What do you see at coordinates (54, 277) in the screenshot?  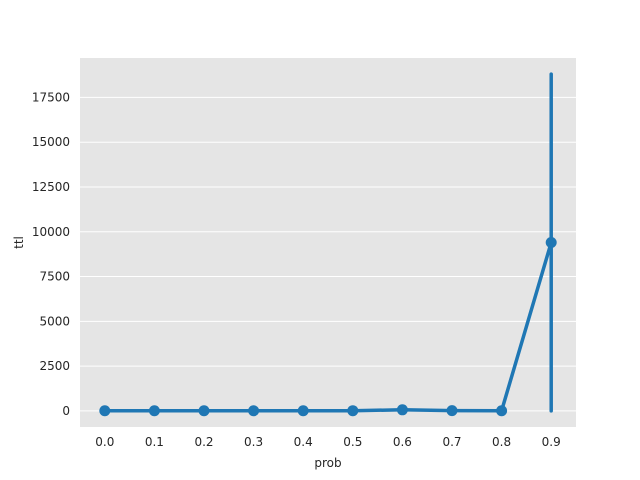 I see `y-tick-label: 7500` at bounding box center [54, 277].